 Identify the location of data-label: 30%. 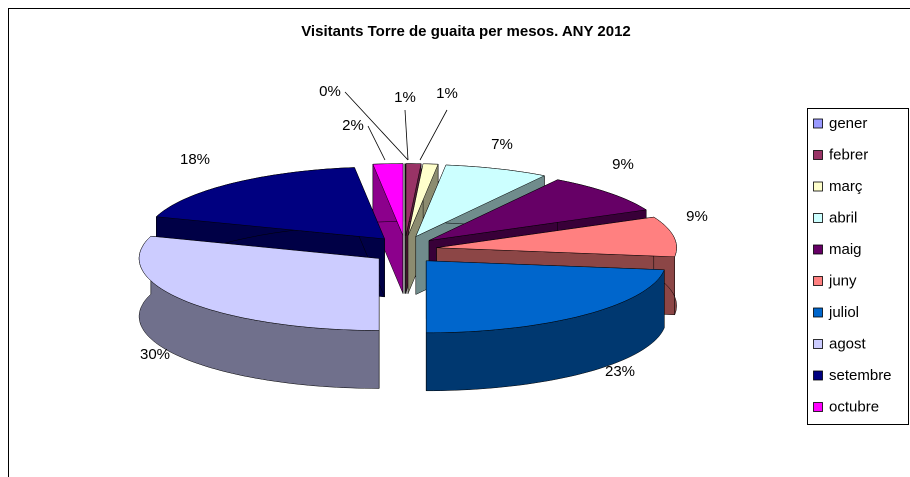
(155, 354).